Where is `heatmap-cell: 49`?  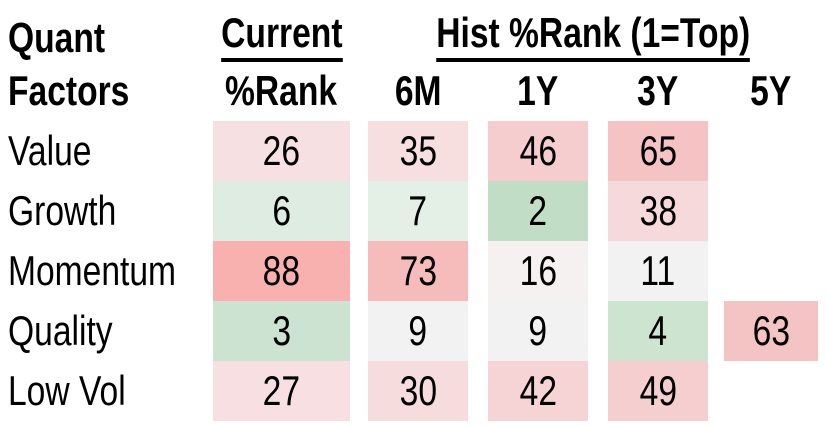
heatmap-cell: 49 is located at coordinates (658, 391).